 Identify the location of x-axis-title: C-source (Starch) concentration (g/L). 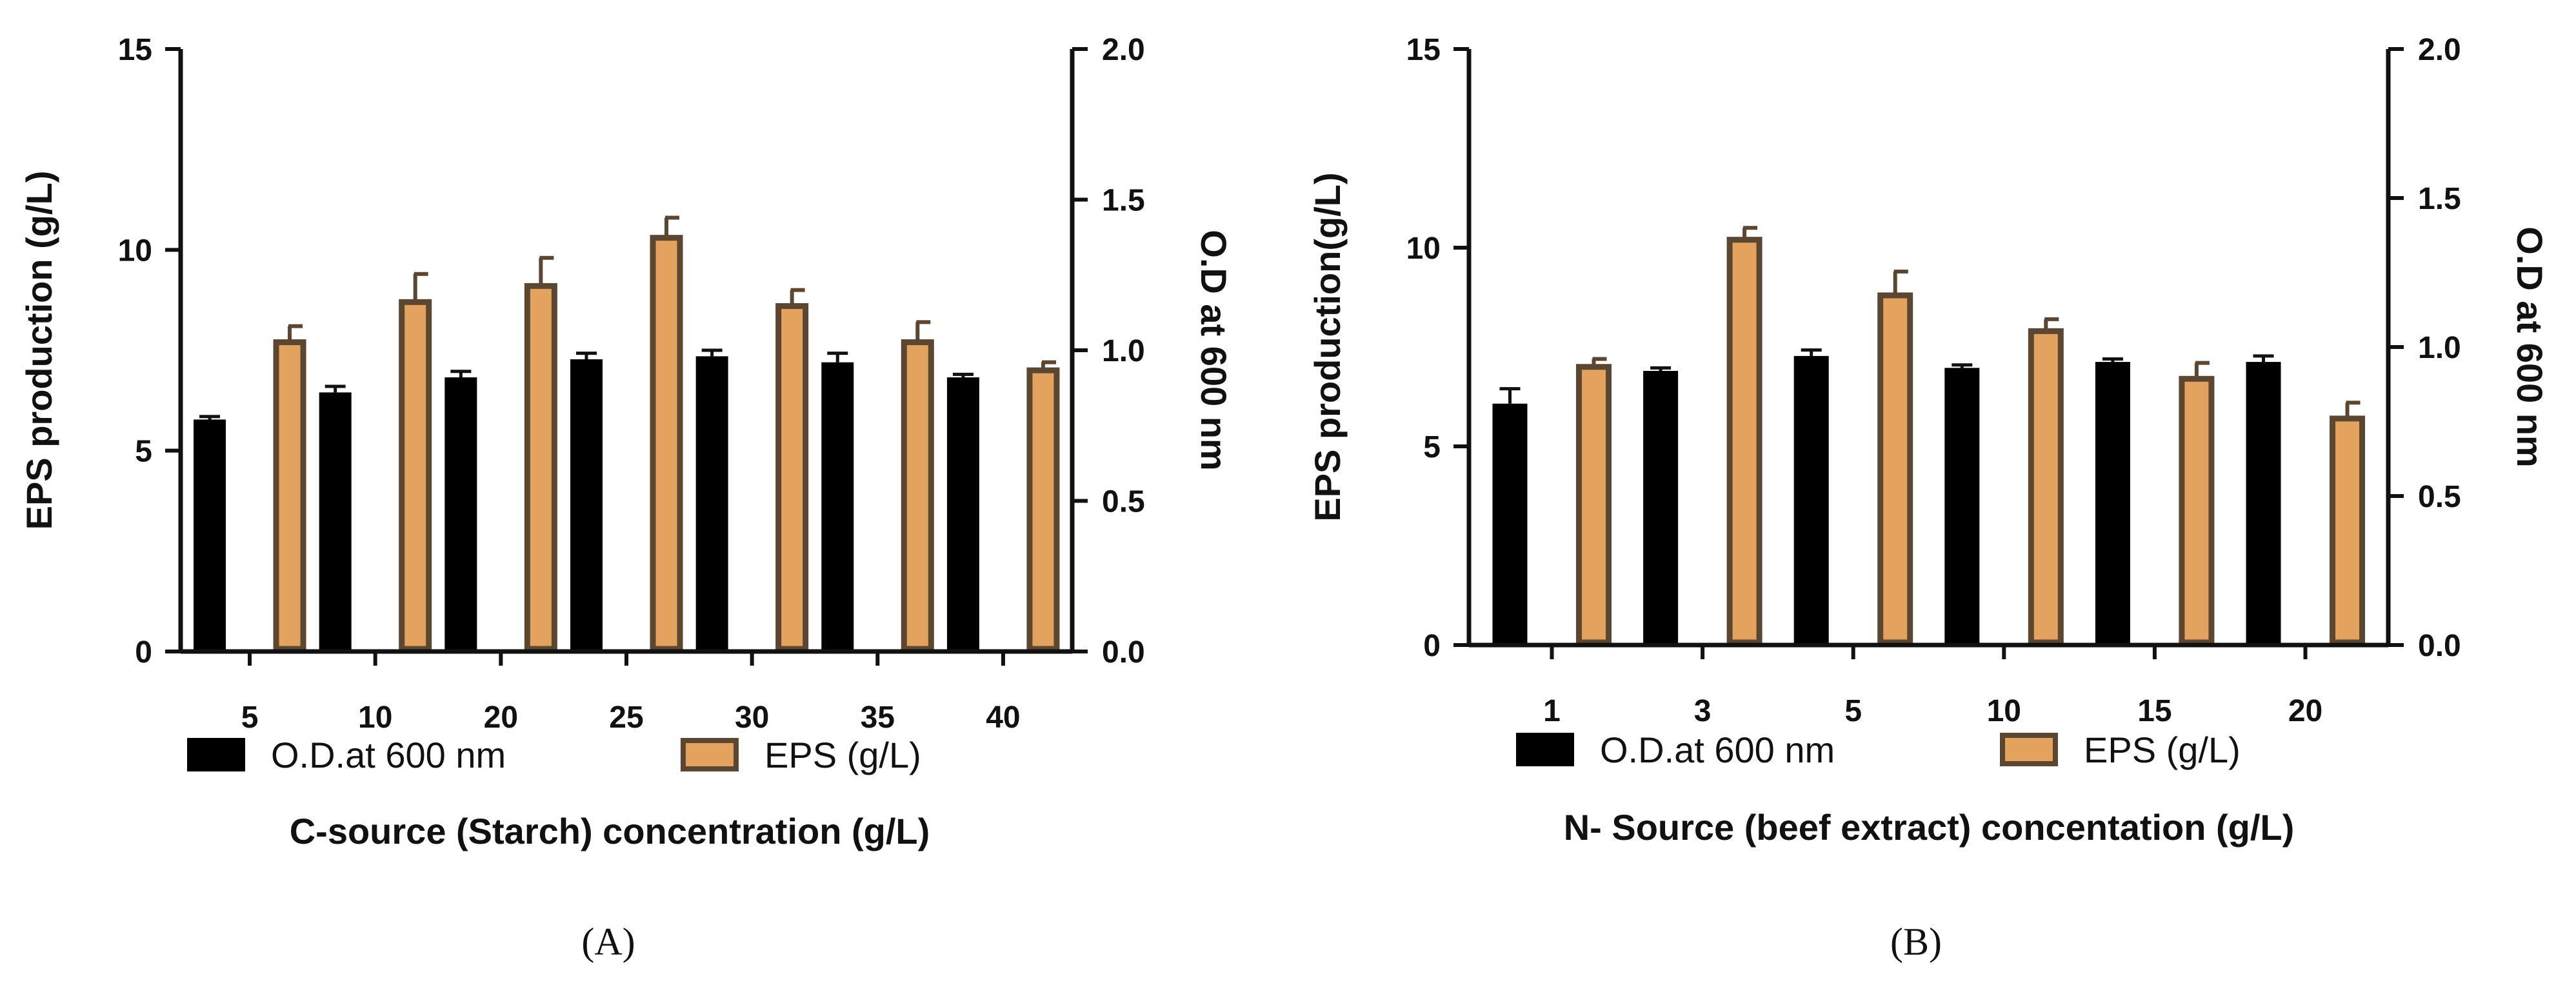
(610, 831).